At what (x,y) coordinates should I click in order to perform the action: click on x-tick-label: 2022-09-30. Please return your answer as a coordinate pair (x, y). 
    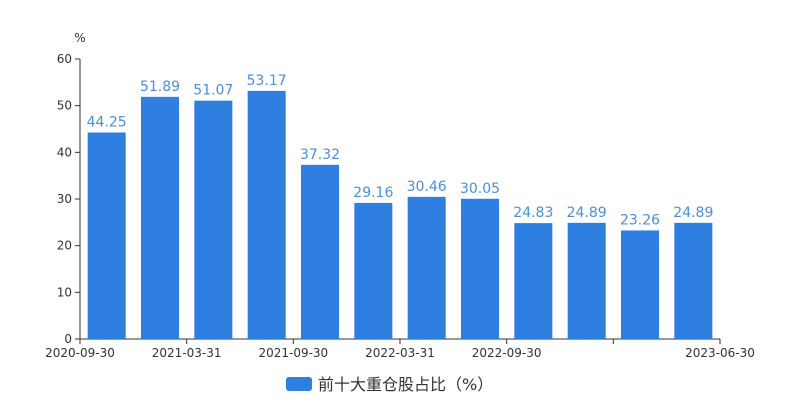
    Looking at the image, I should click on (507, 353).